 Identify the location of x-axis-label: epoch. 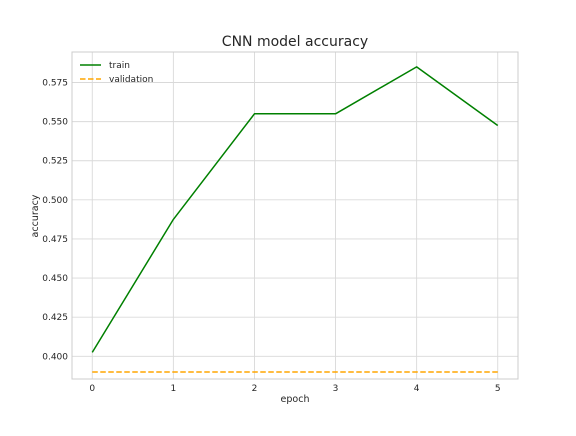
(295, 399).